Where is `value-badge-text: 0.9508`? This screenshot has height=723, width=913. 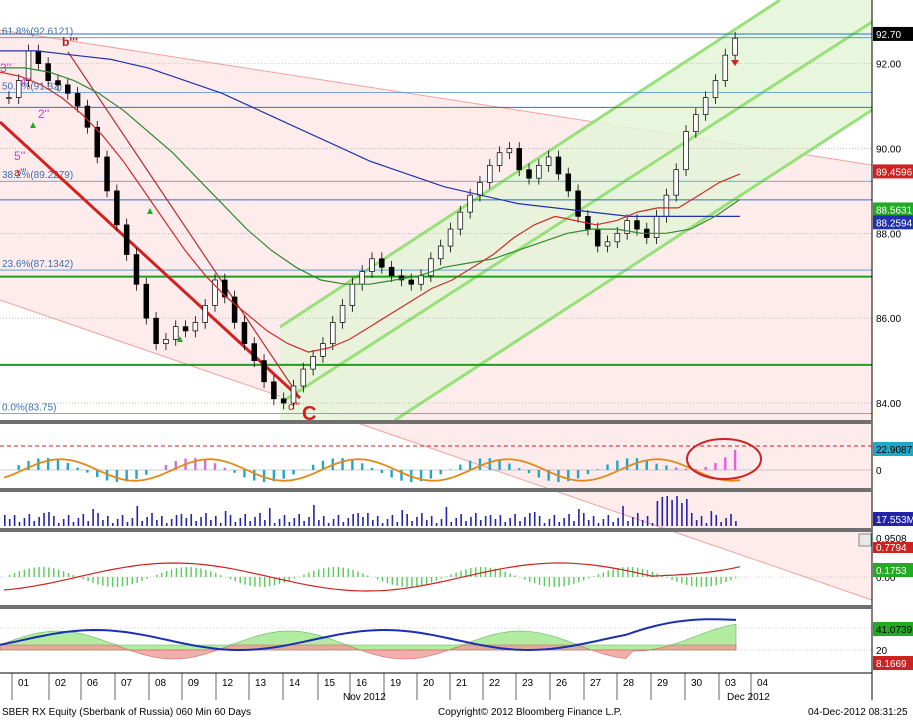
value-badge-text: 0.9508 is located at coordinates (891, 539).